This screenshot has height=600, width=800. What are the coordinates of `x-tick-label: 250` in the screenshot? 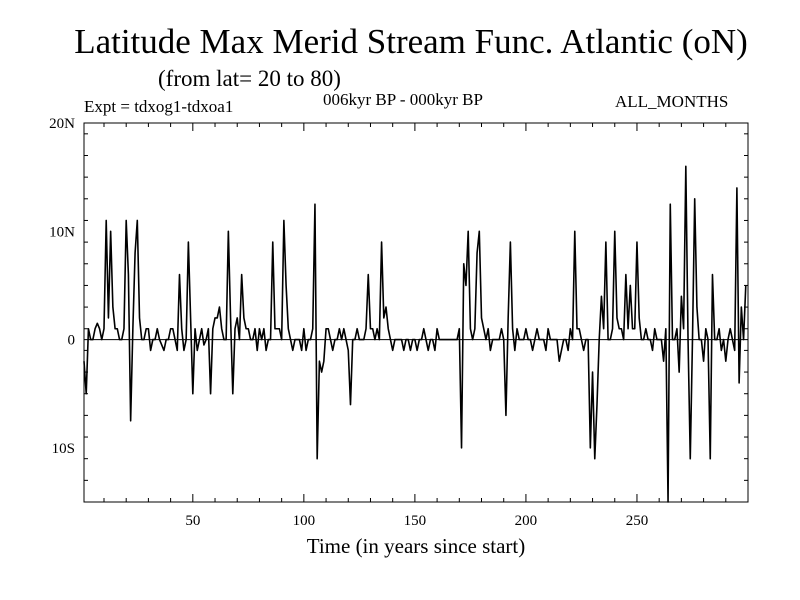 It's located at (637, 521).